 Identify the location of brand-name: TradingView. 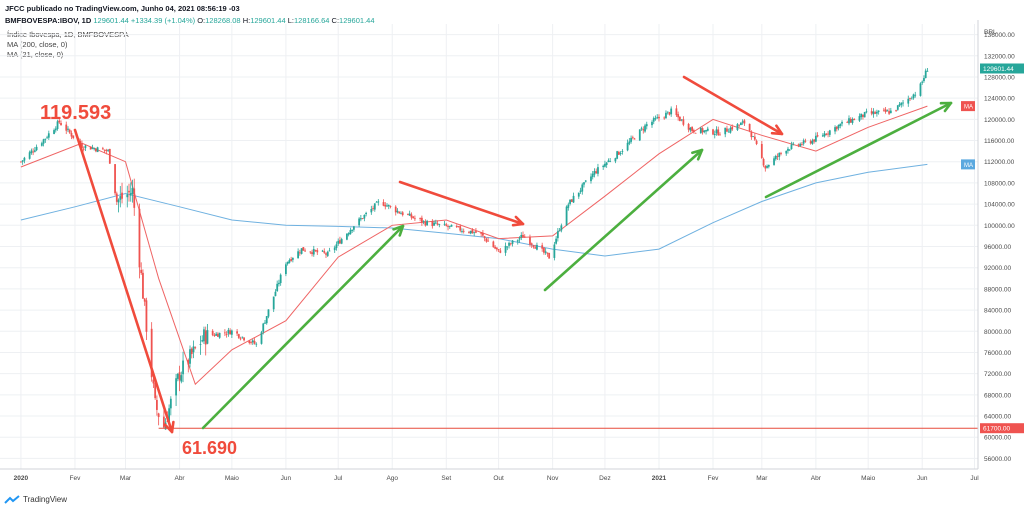
(45, 499).